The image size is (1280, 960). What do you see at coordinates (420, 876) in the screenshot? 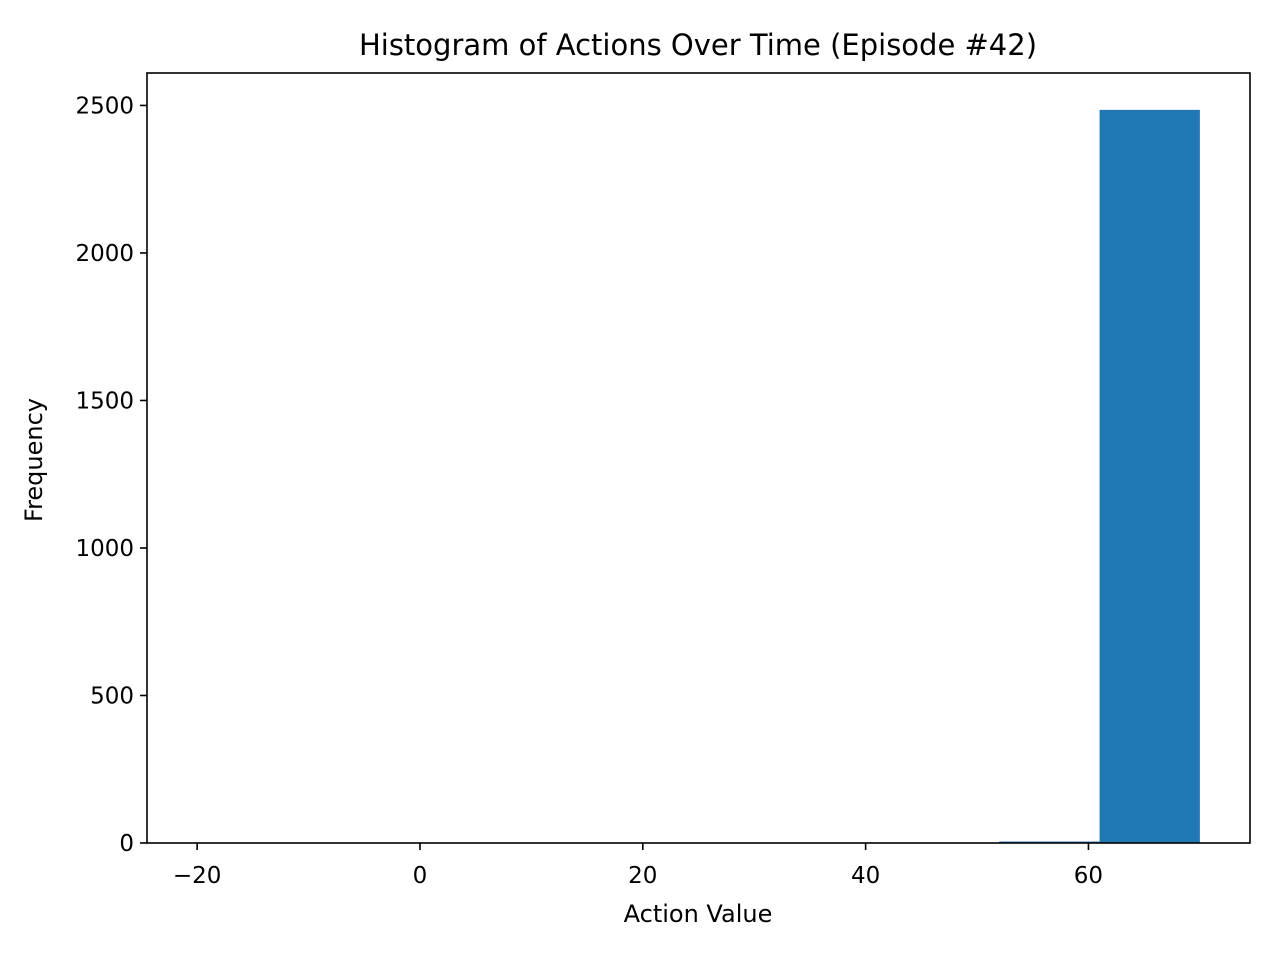
I see `x-tick-label: 0` at bounding box center [420, 876].